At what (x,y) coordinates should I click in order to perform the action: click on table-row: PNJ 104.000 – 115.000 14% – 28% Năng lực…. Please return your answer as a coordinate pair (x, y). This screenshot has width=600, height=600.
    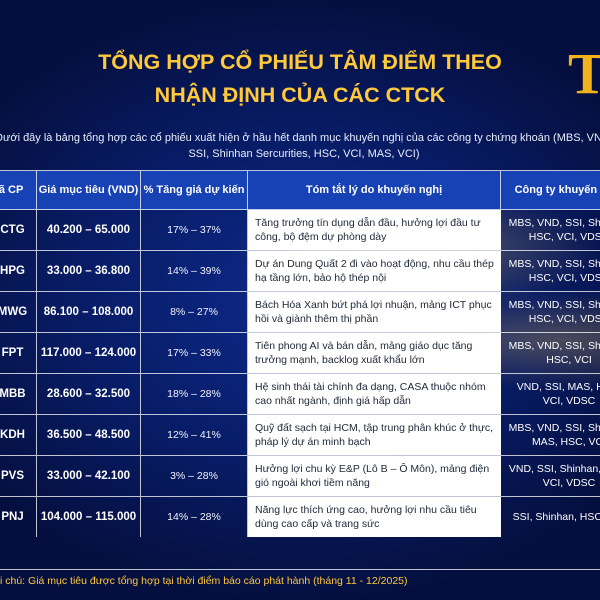
    Looking at the image, I should click on (300, 517).